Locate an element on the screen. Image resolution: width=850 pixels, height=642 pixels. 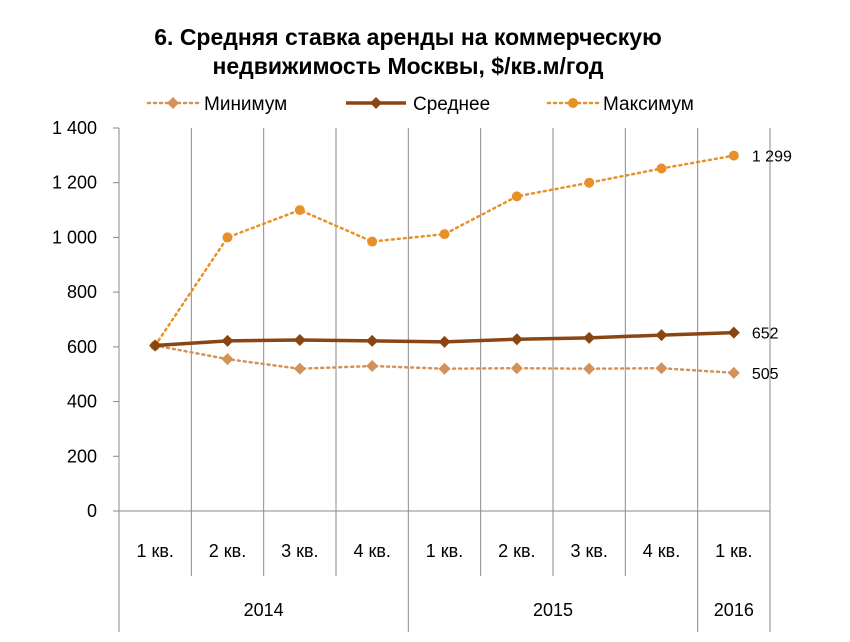
y-tick-label: 0 is located at coordinates (92, 511).